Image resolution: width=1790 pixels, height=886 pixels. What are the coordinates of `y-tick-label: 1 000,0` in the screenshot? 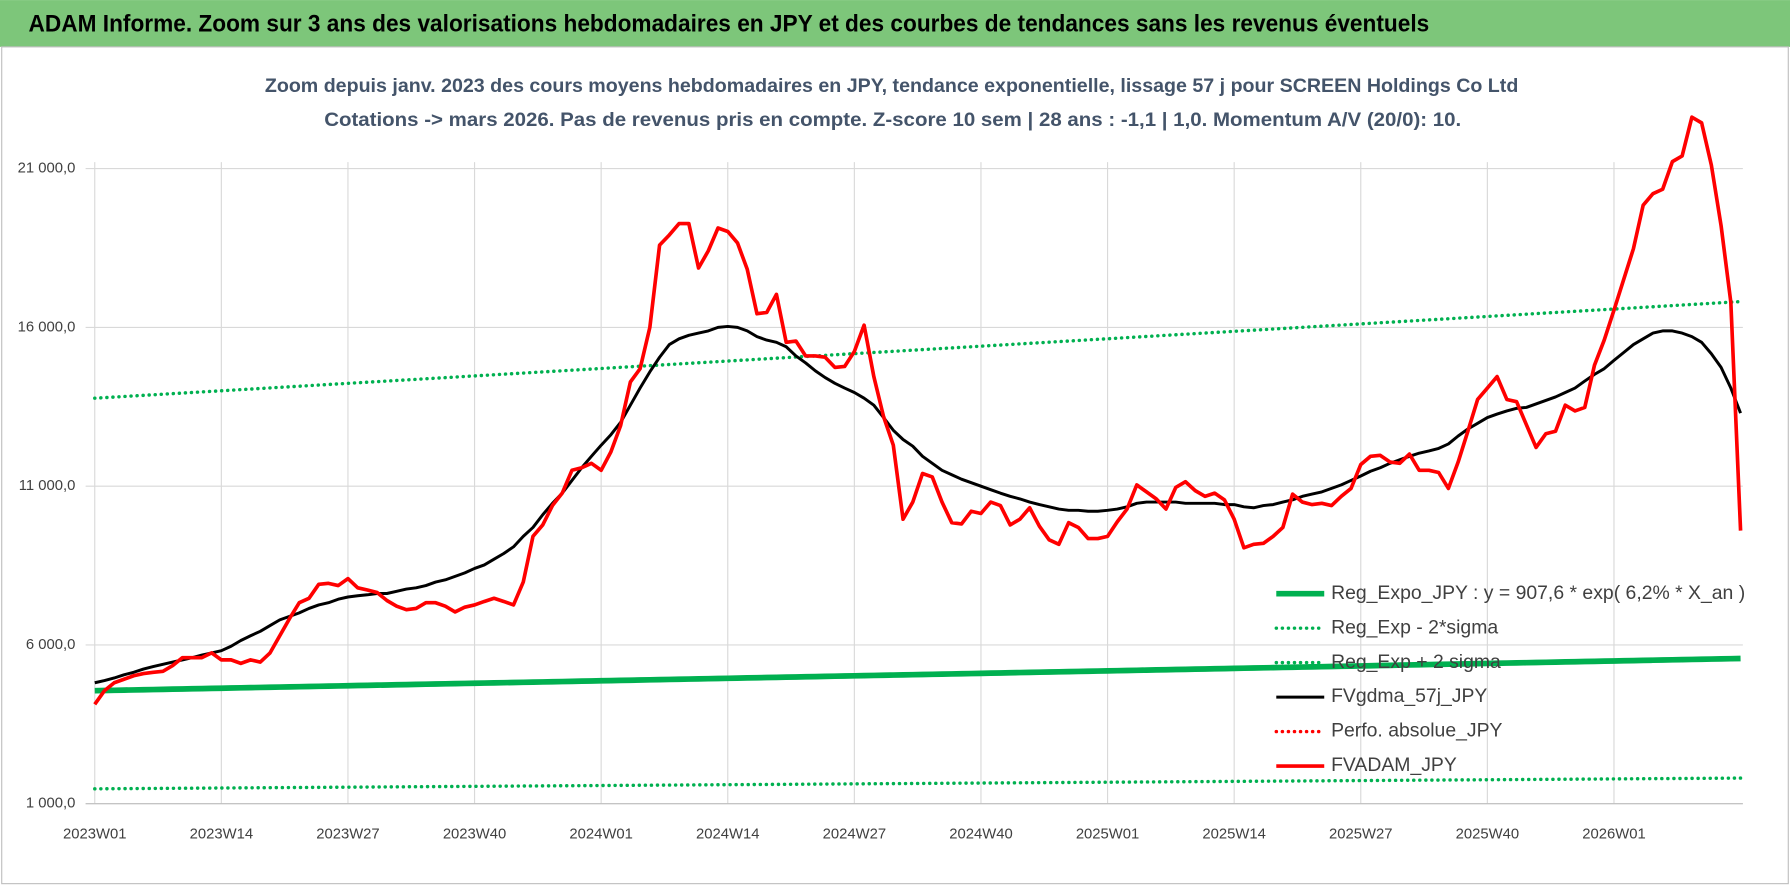 It's located at (50, 804).